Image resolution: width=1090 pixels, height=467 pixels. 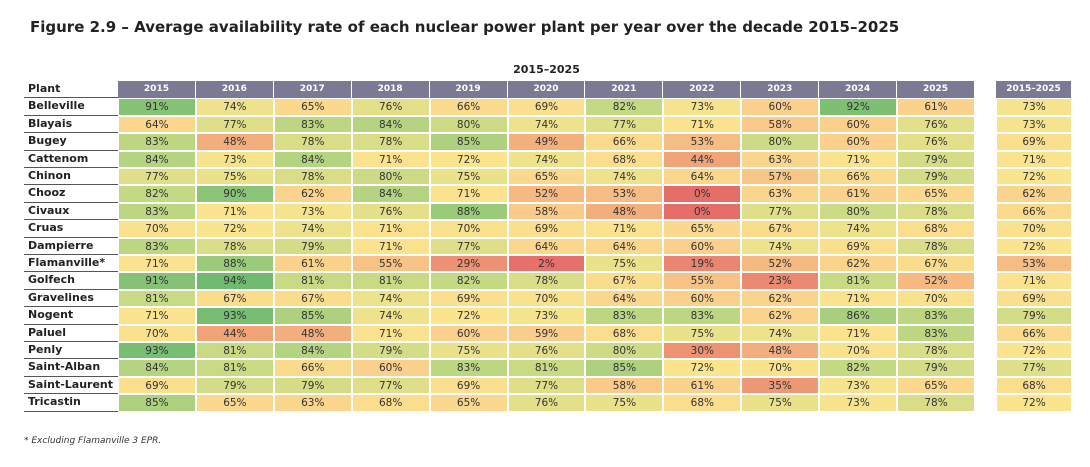 I want to click on plant-name: Chooz, so click(x=71, y=194).